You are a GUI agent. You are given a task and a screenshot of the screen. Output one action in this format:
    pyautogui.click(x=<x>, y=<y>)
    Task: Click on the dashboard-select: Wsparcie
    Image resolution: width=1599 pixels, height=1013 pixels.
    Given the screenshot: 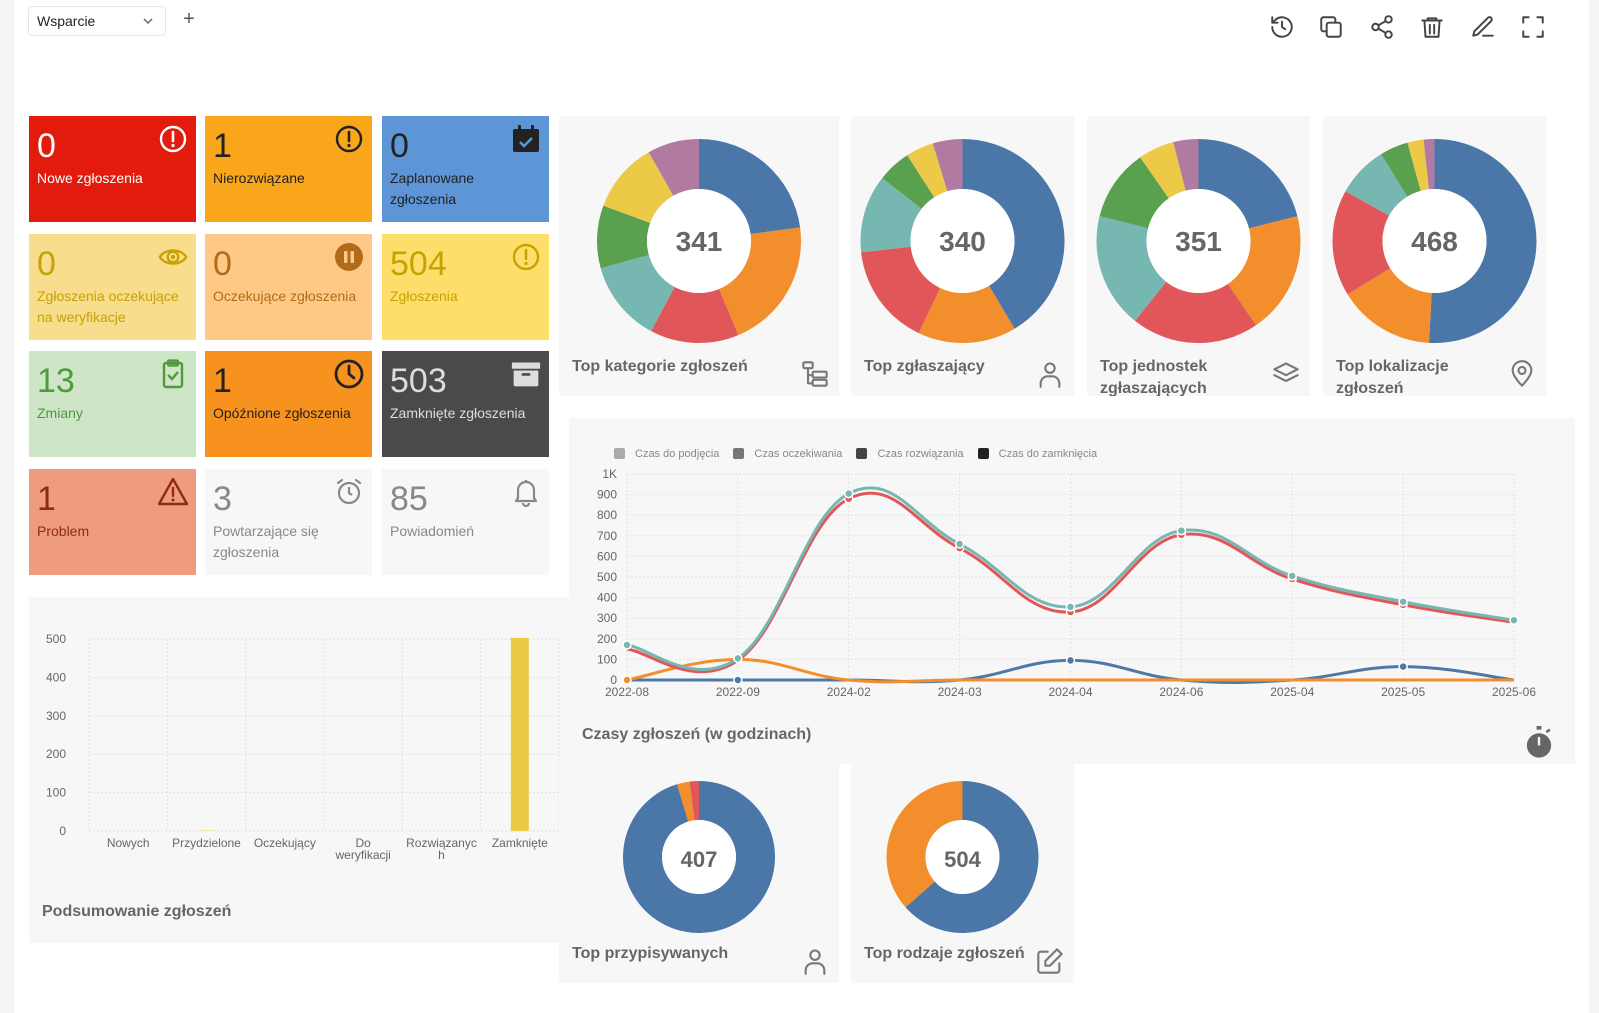 What is the action you would take?
    pyautogui.click(x=97, y=21)
    